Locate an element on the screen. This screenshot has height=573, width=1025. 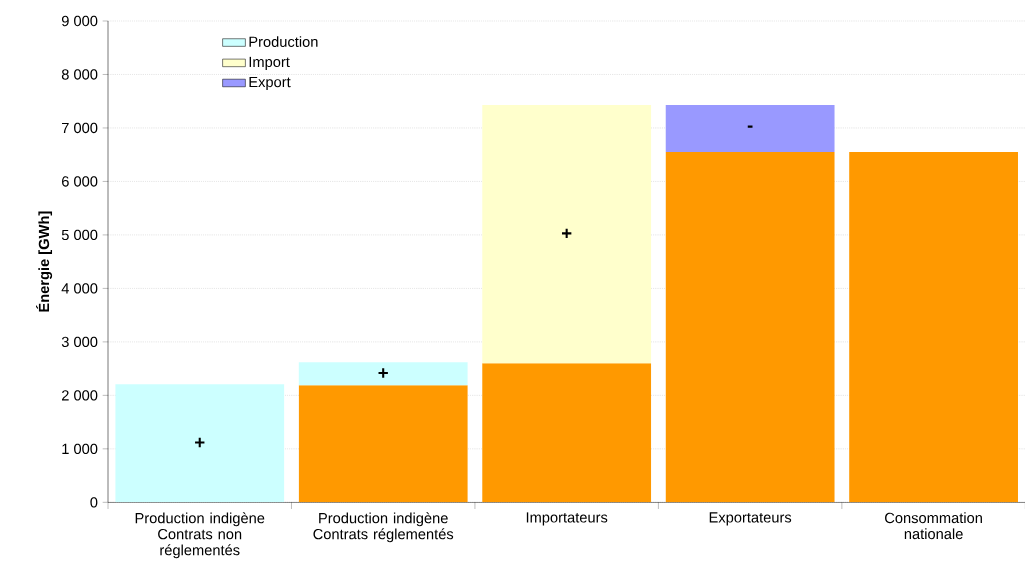
y-tick-label: 9 000 is located at coordinates (79, 21).